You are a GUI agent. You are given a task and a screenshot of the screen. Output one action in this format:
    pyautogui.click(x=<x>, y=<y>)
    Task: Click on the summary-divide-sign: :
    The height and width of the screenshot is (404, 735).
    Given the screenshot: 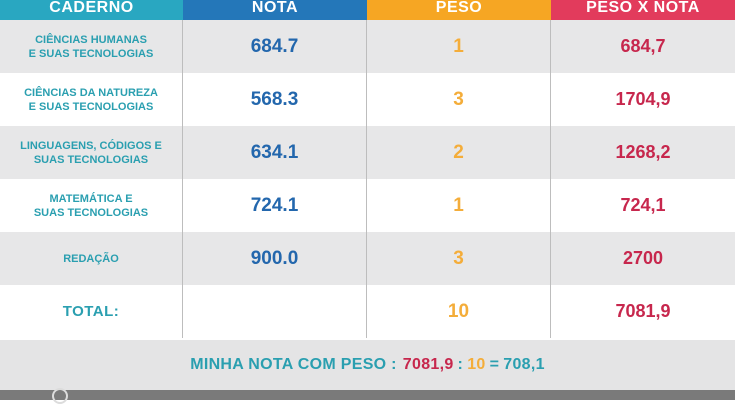 What is the action you would take?
    pyautogui.click(x=460, y=364)
    